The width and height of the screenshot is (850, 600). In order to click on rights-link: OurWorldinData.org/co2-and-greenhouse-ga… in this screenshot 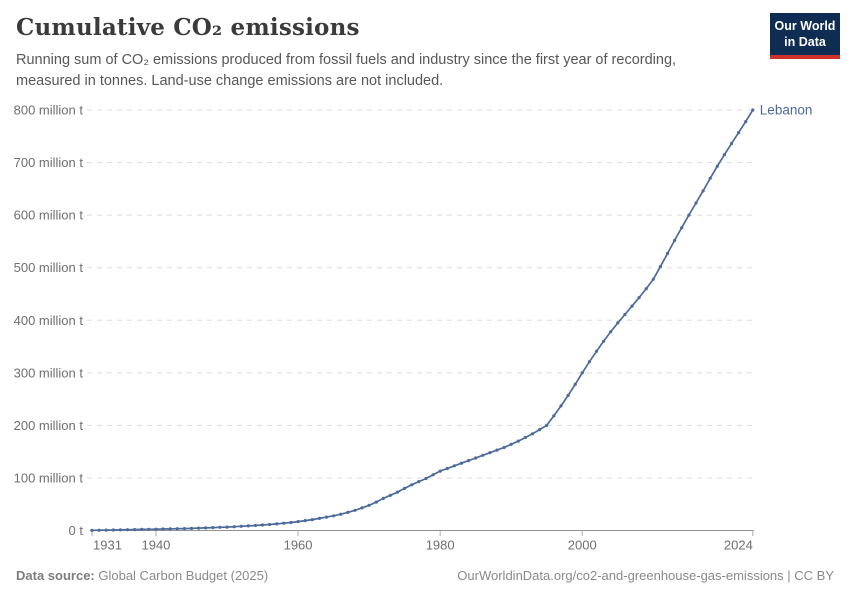, I will do `click(645, 575)`.